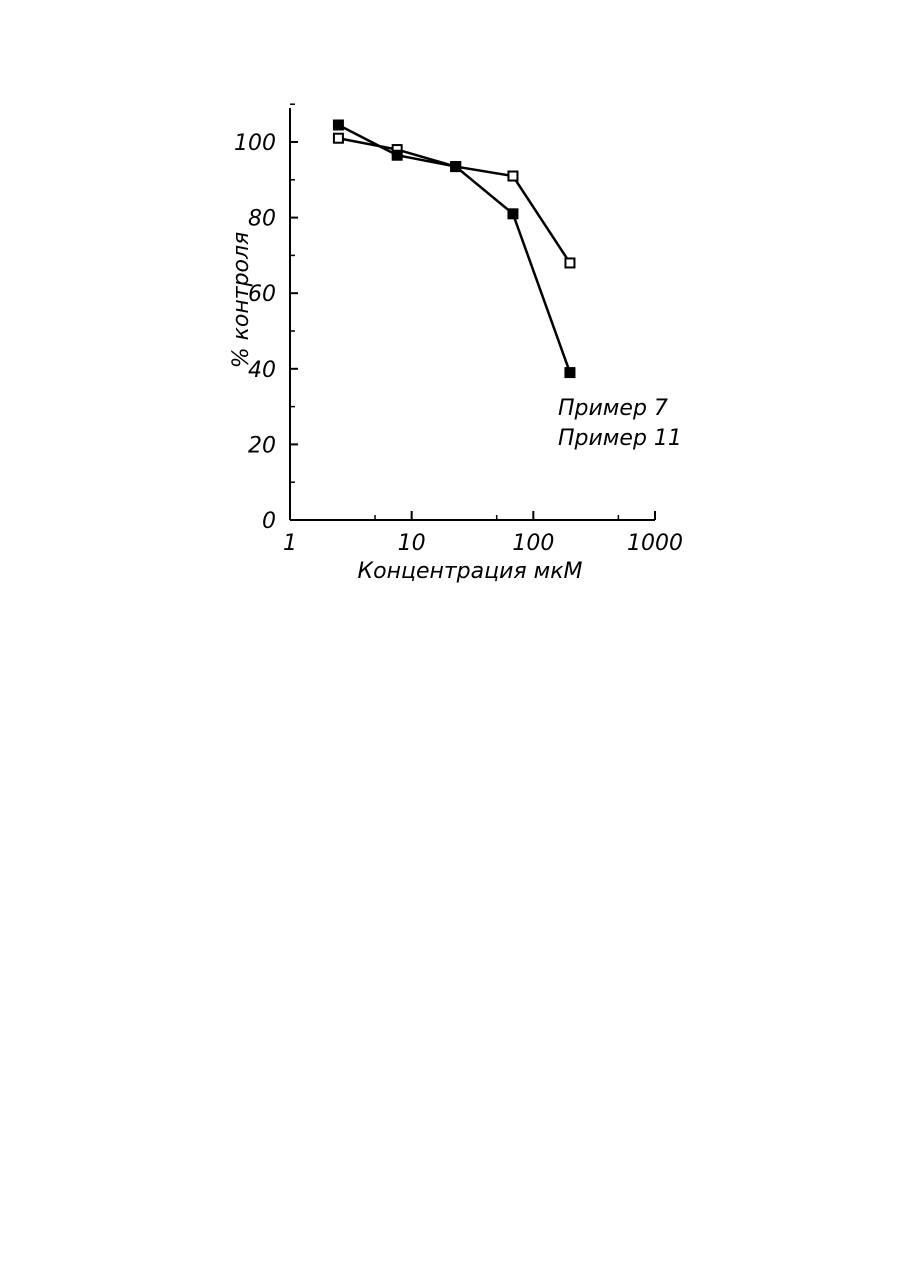 The image size is (901, 1273). Describe the element at coordinates (269, 521) in the screenshot. I see `y-tick-label: 0` at that location.